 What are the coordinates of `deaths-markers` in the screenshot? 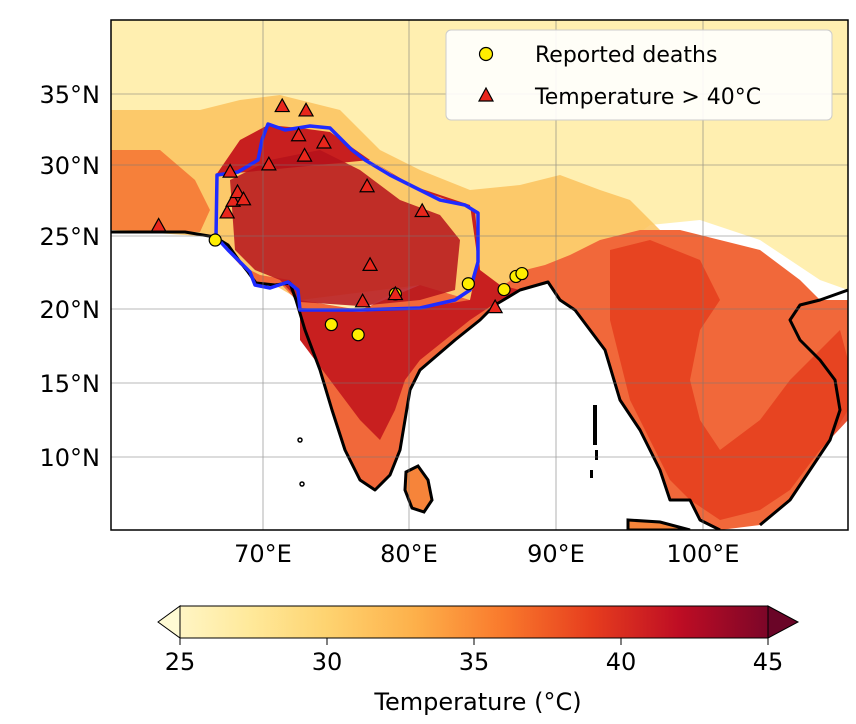 It's located at (368, 287).